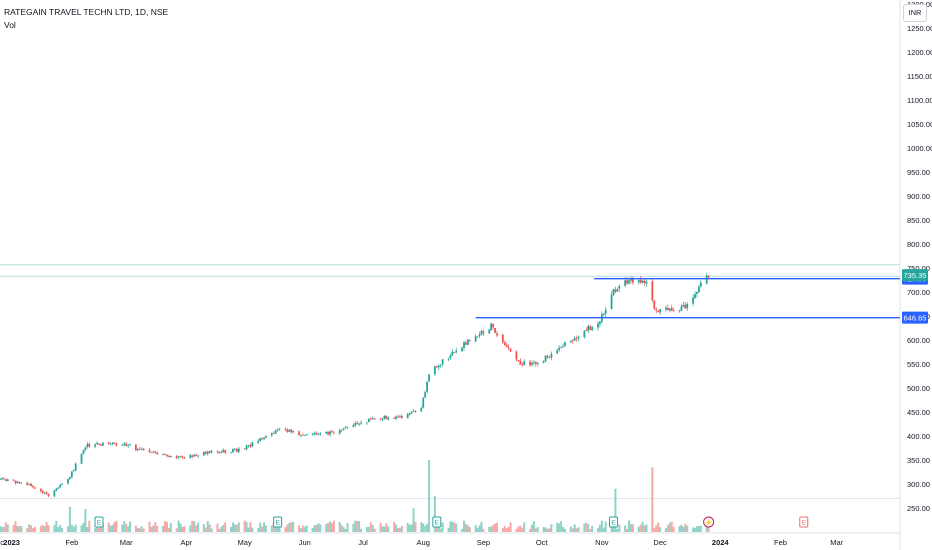 The height and width of the screenshot is (550, 932). I want to click on dividend-event-icon, so click(709, 522).